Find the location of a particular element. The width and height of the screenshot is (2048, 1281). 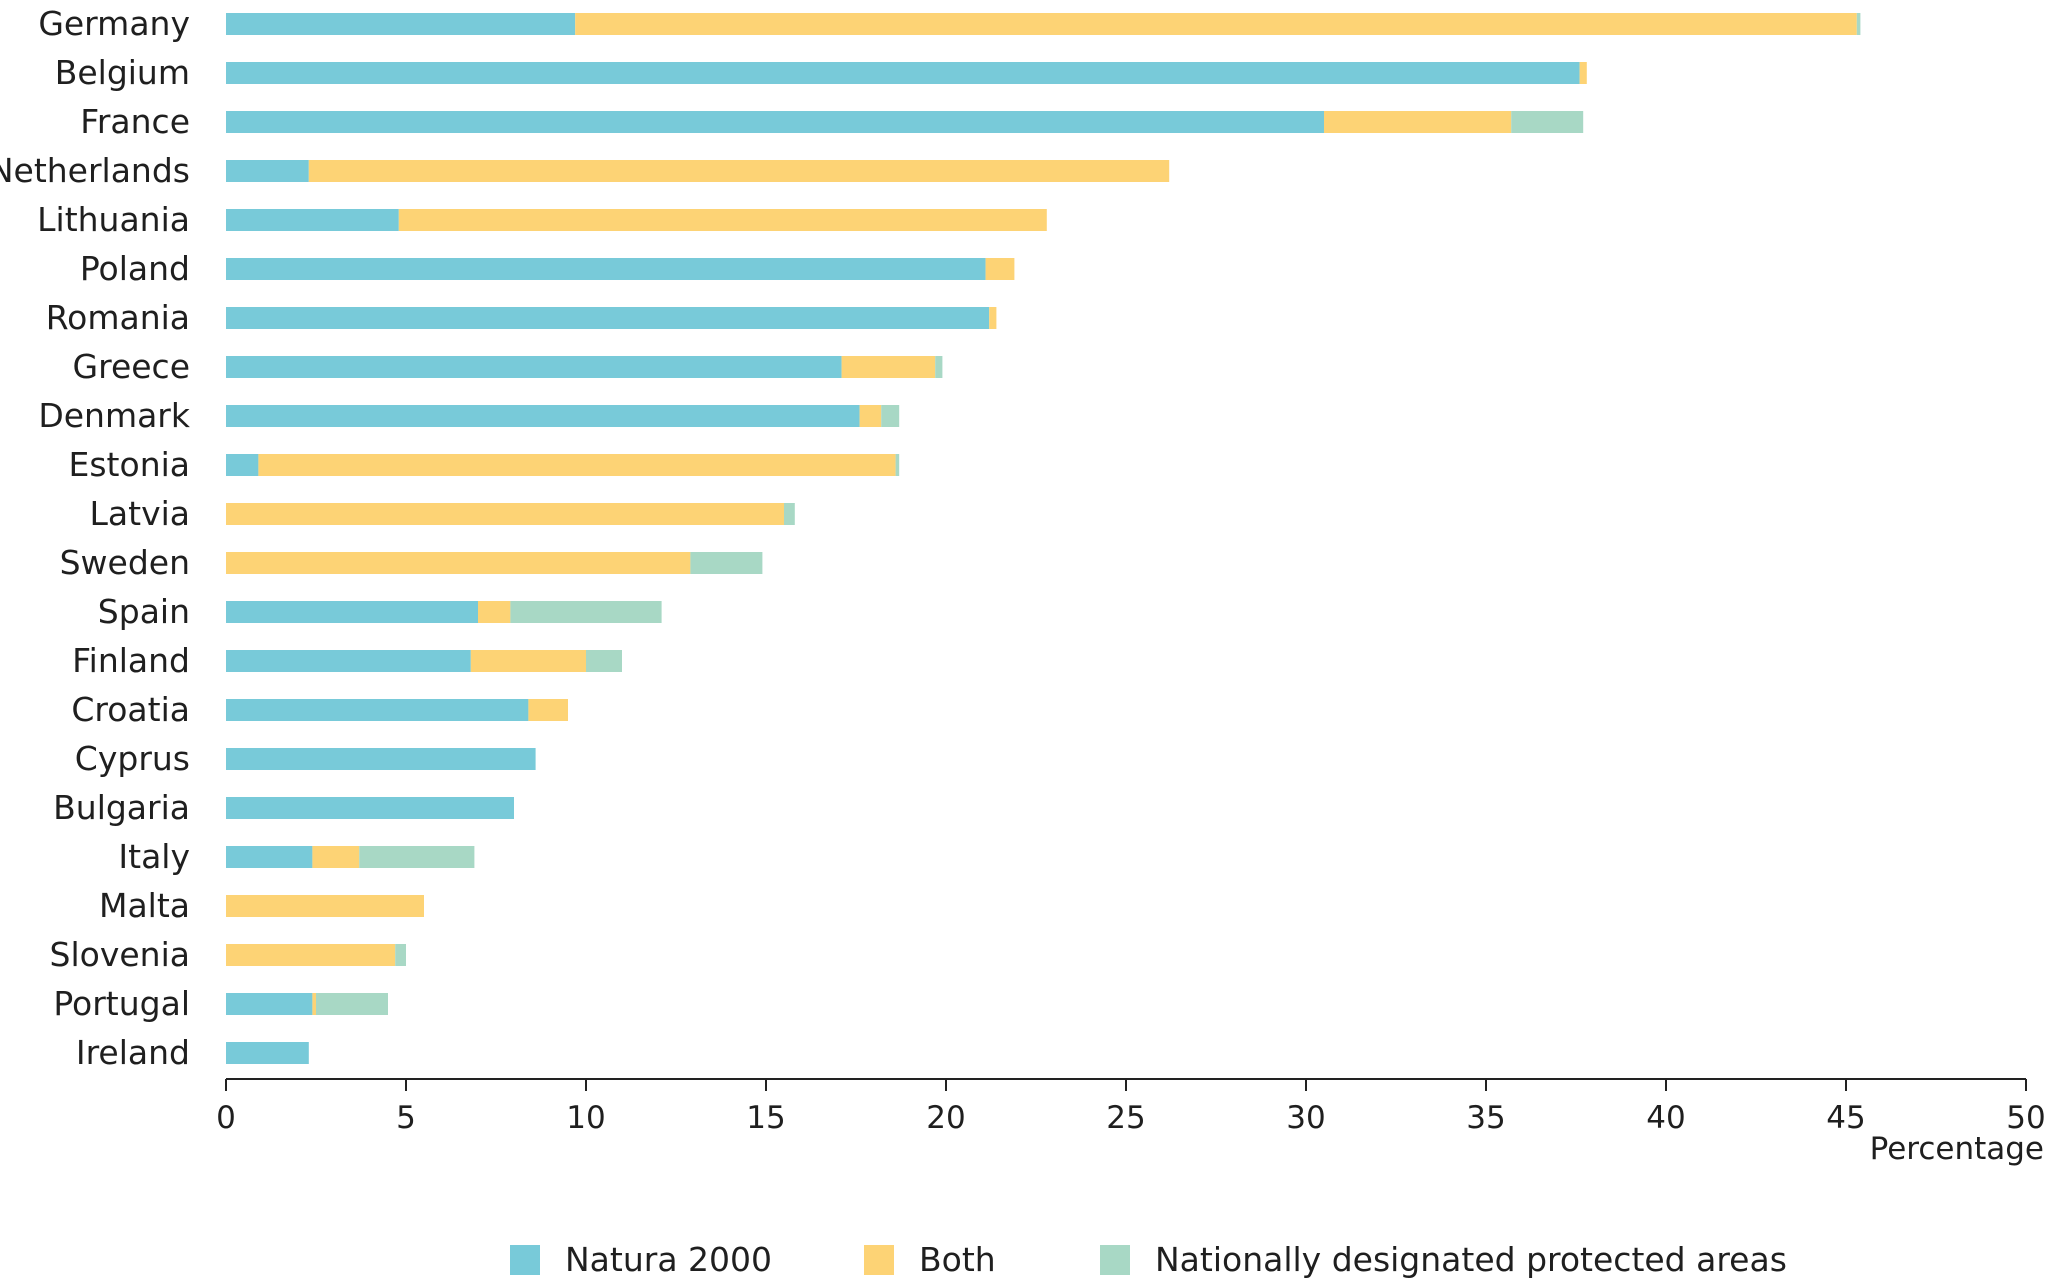

category-label-finland: Finland is located at coordinates (131, 660).